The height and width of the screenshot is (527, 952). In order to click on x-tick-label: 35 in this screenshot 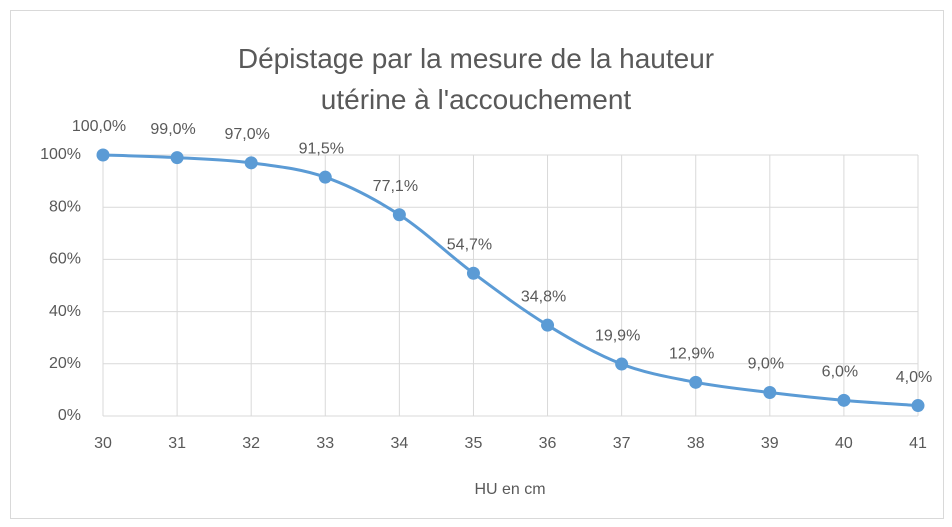, I will do `click(474, 443)`.